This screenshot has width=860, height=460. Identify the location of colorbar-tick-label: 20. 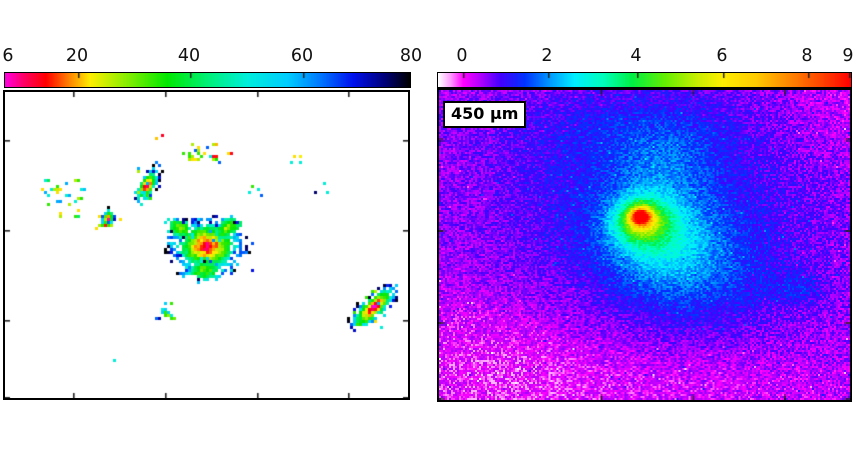
(77, 56).